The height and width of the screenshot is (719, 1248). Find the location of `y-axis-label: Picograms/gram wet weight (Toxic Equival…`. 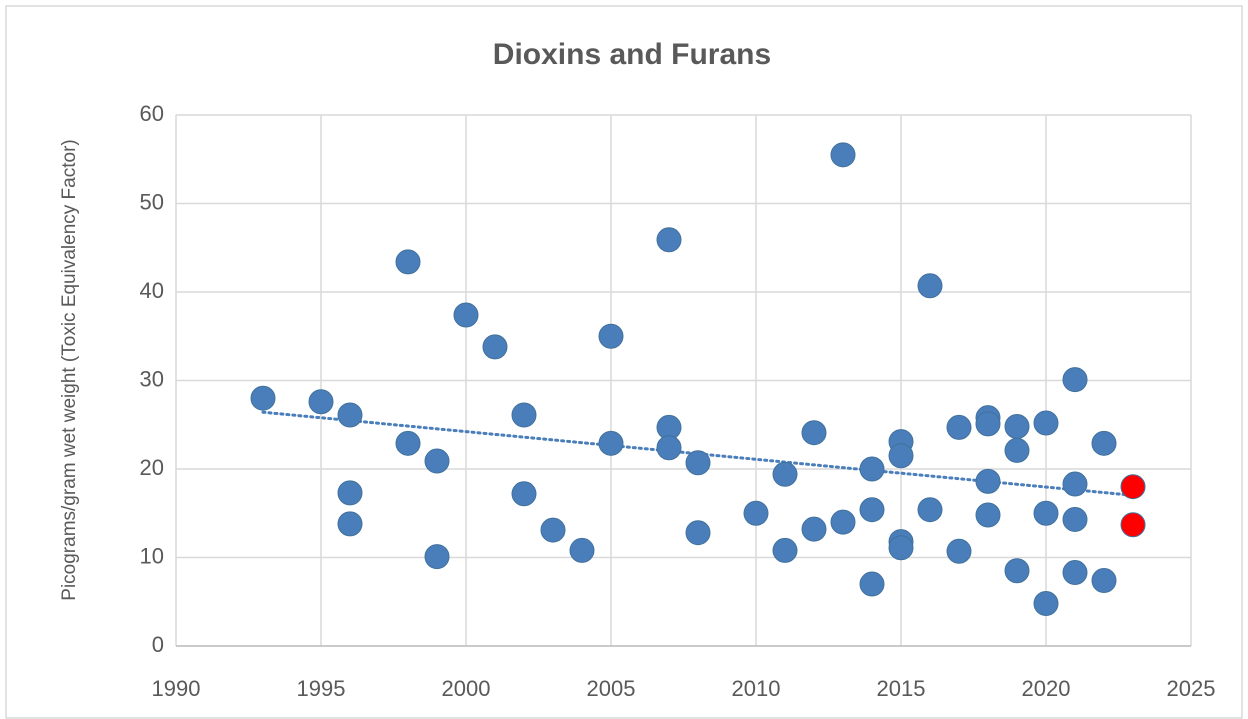

y-axis-label: Picograms/gram wet weight (Toxic Equival… is located at coordinates (69, 370).